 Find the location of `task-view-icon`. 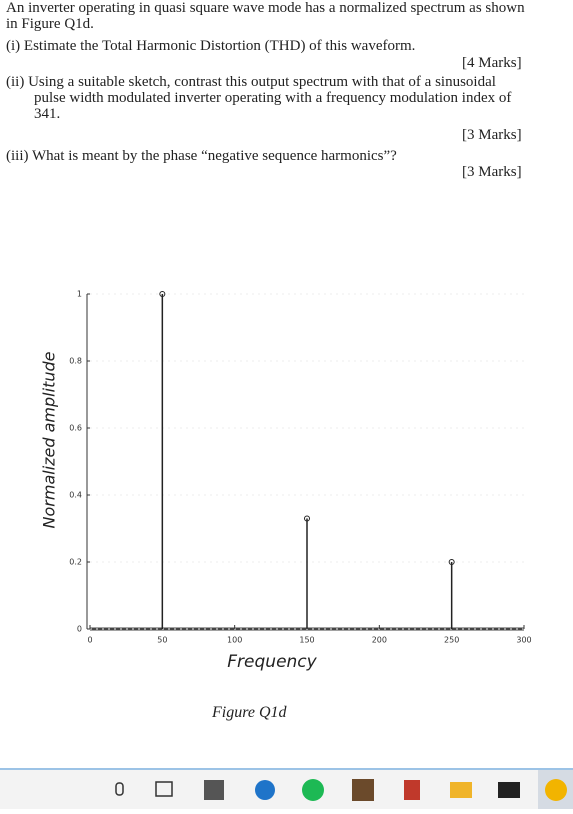

task-view-icon is located at coordinates (164, 789).